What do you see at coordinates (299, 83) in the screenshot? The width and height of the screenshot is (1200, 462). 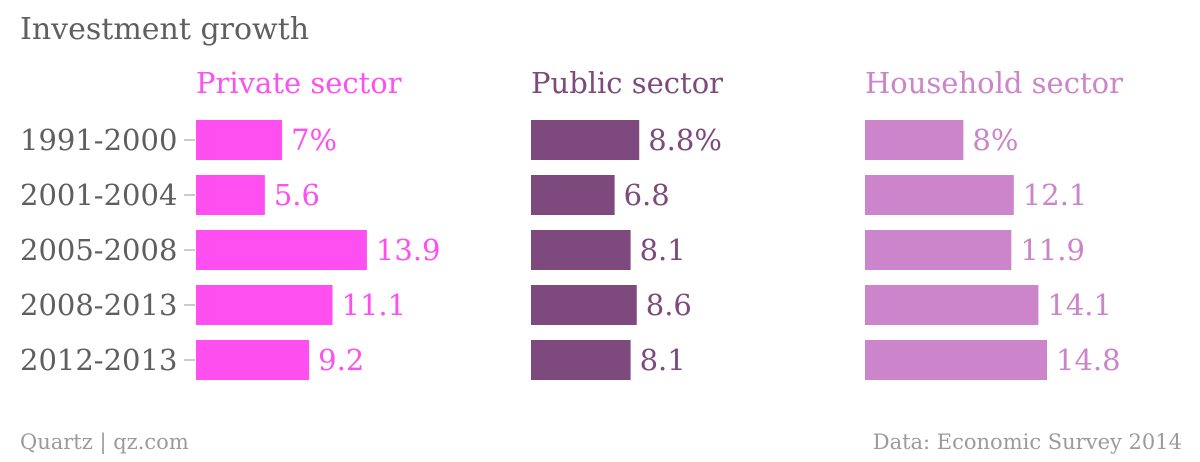 I see `series-header: Private sector` at bounding box center [299, 83].